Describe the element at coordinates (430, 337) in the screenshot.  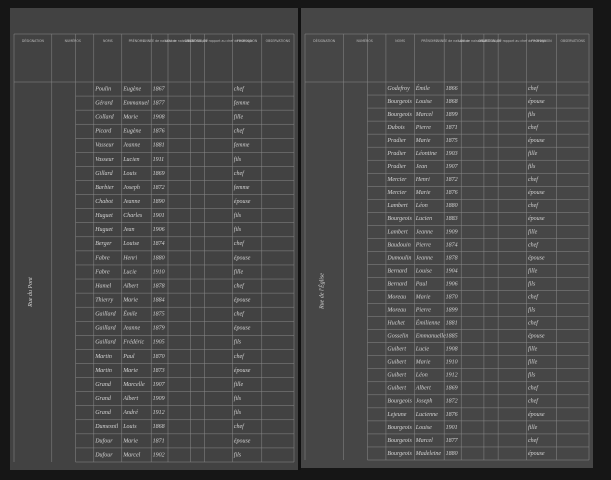
I see `entry: Emmanuelle` at that location.